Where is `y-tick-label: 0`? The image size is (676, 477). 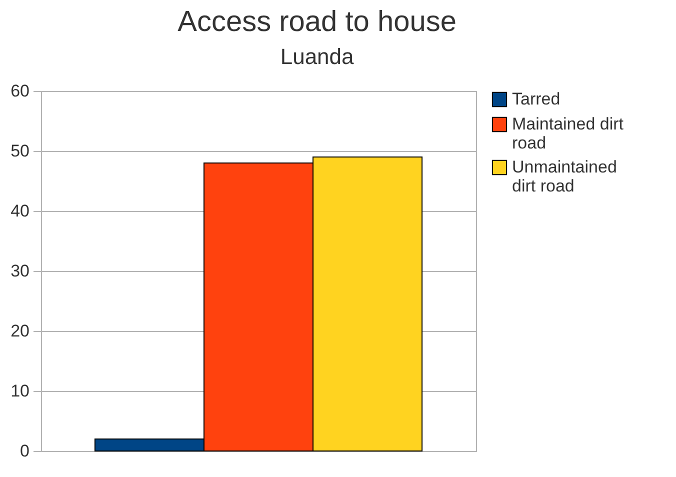
y-tick-label: 0 is located at coordinates (25, 451).